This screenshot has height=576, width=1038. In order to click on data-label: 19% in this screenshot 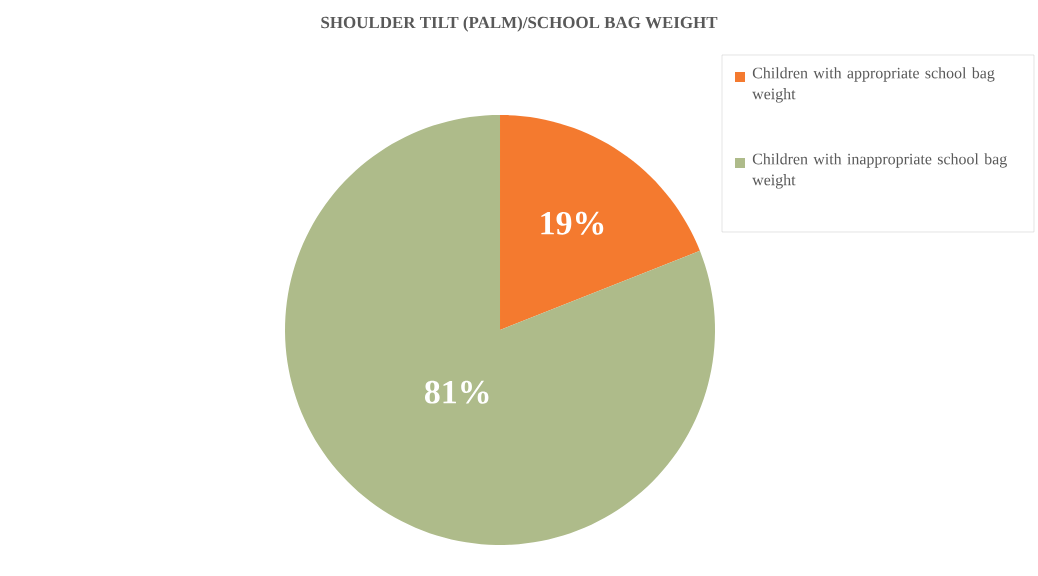, I will do `click(572, 223)`.